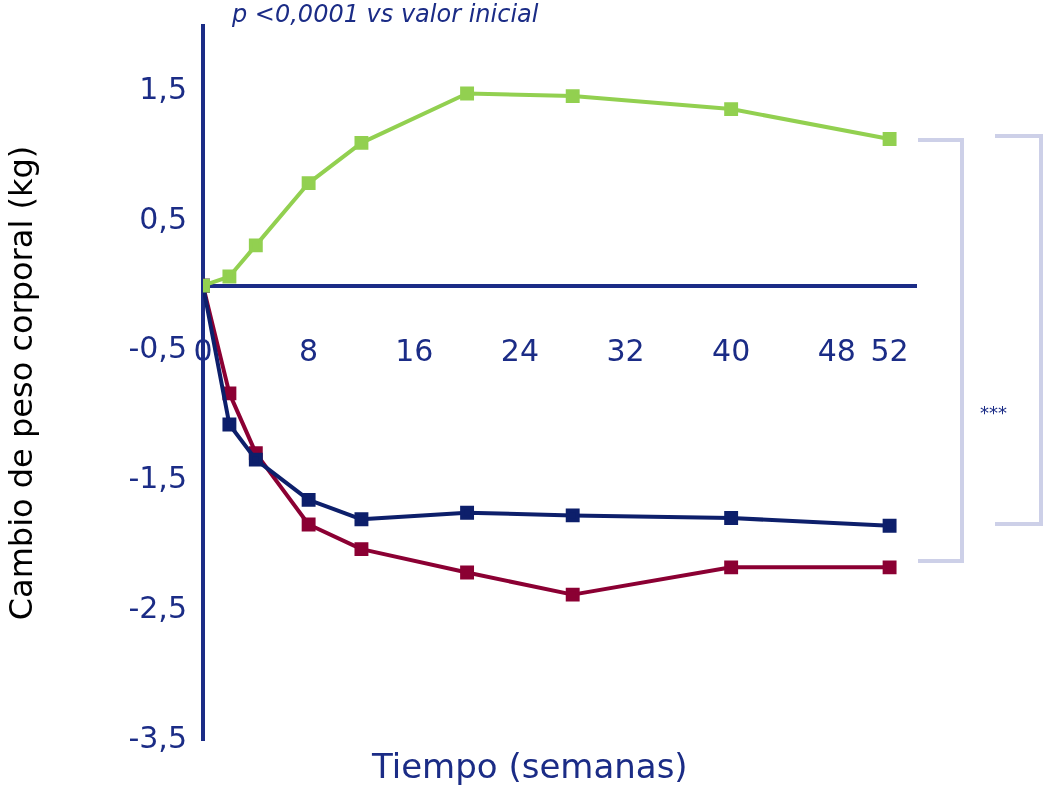  I want to click on x-axis-title: Tiempo (semanas), so click(530, 766).